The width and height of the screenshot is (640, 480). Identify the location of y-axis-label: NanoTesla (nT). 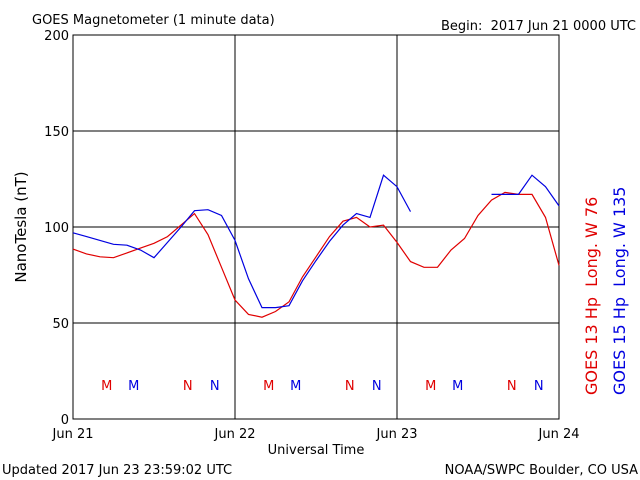
(21, 226).